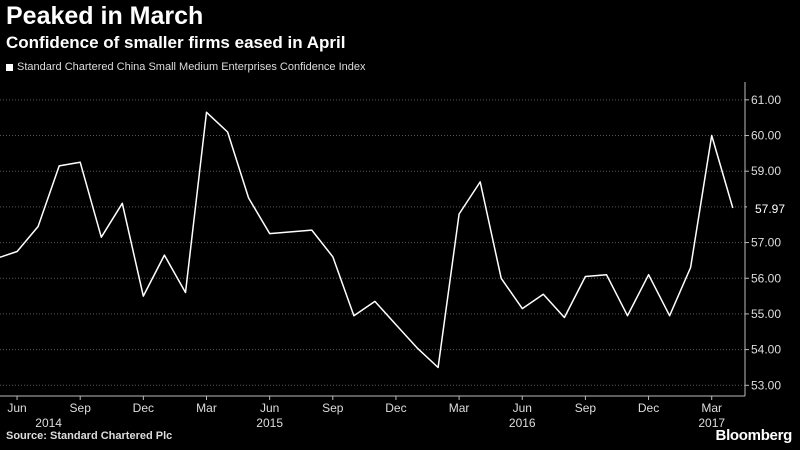 The image size is (800, 450). Describe the element at coordinates (269, 423) in the screenshot. I see `x-year-label: 2015` at that location.